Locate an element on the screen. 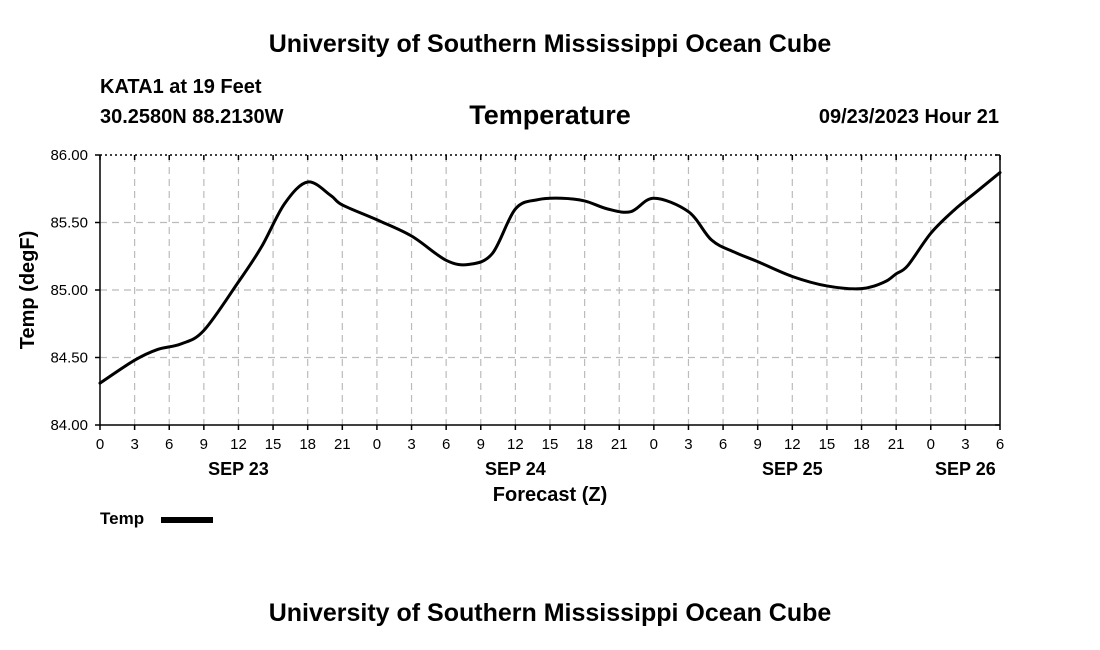  station-label: KATA1 at 19 Feet is located at coordinates (181, 87).